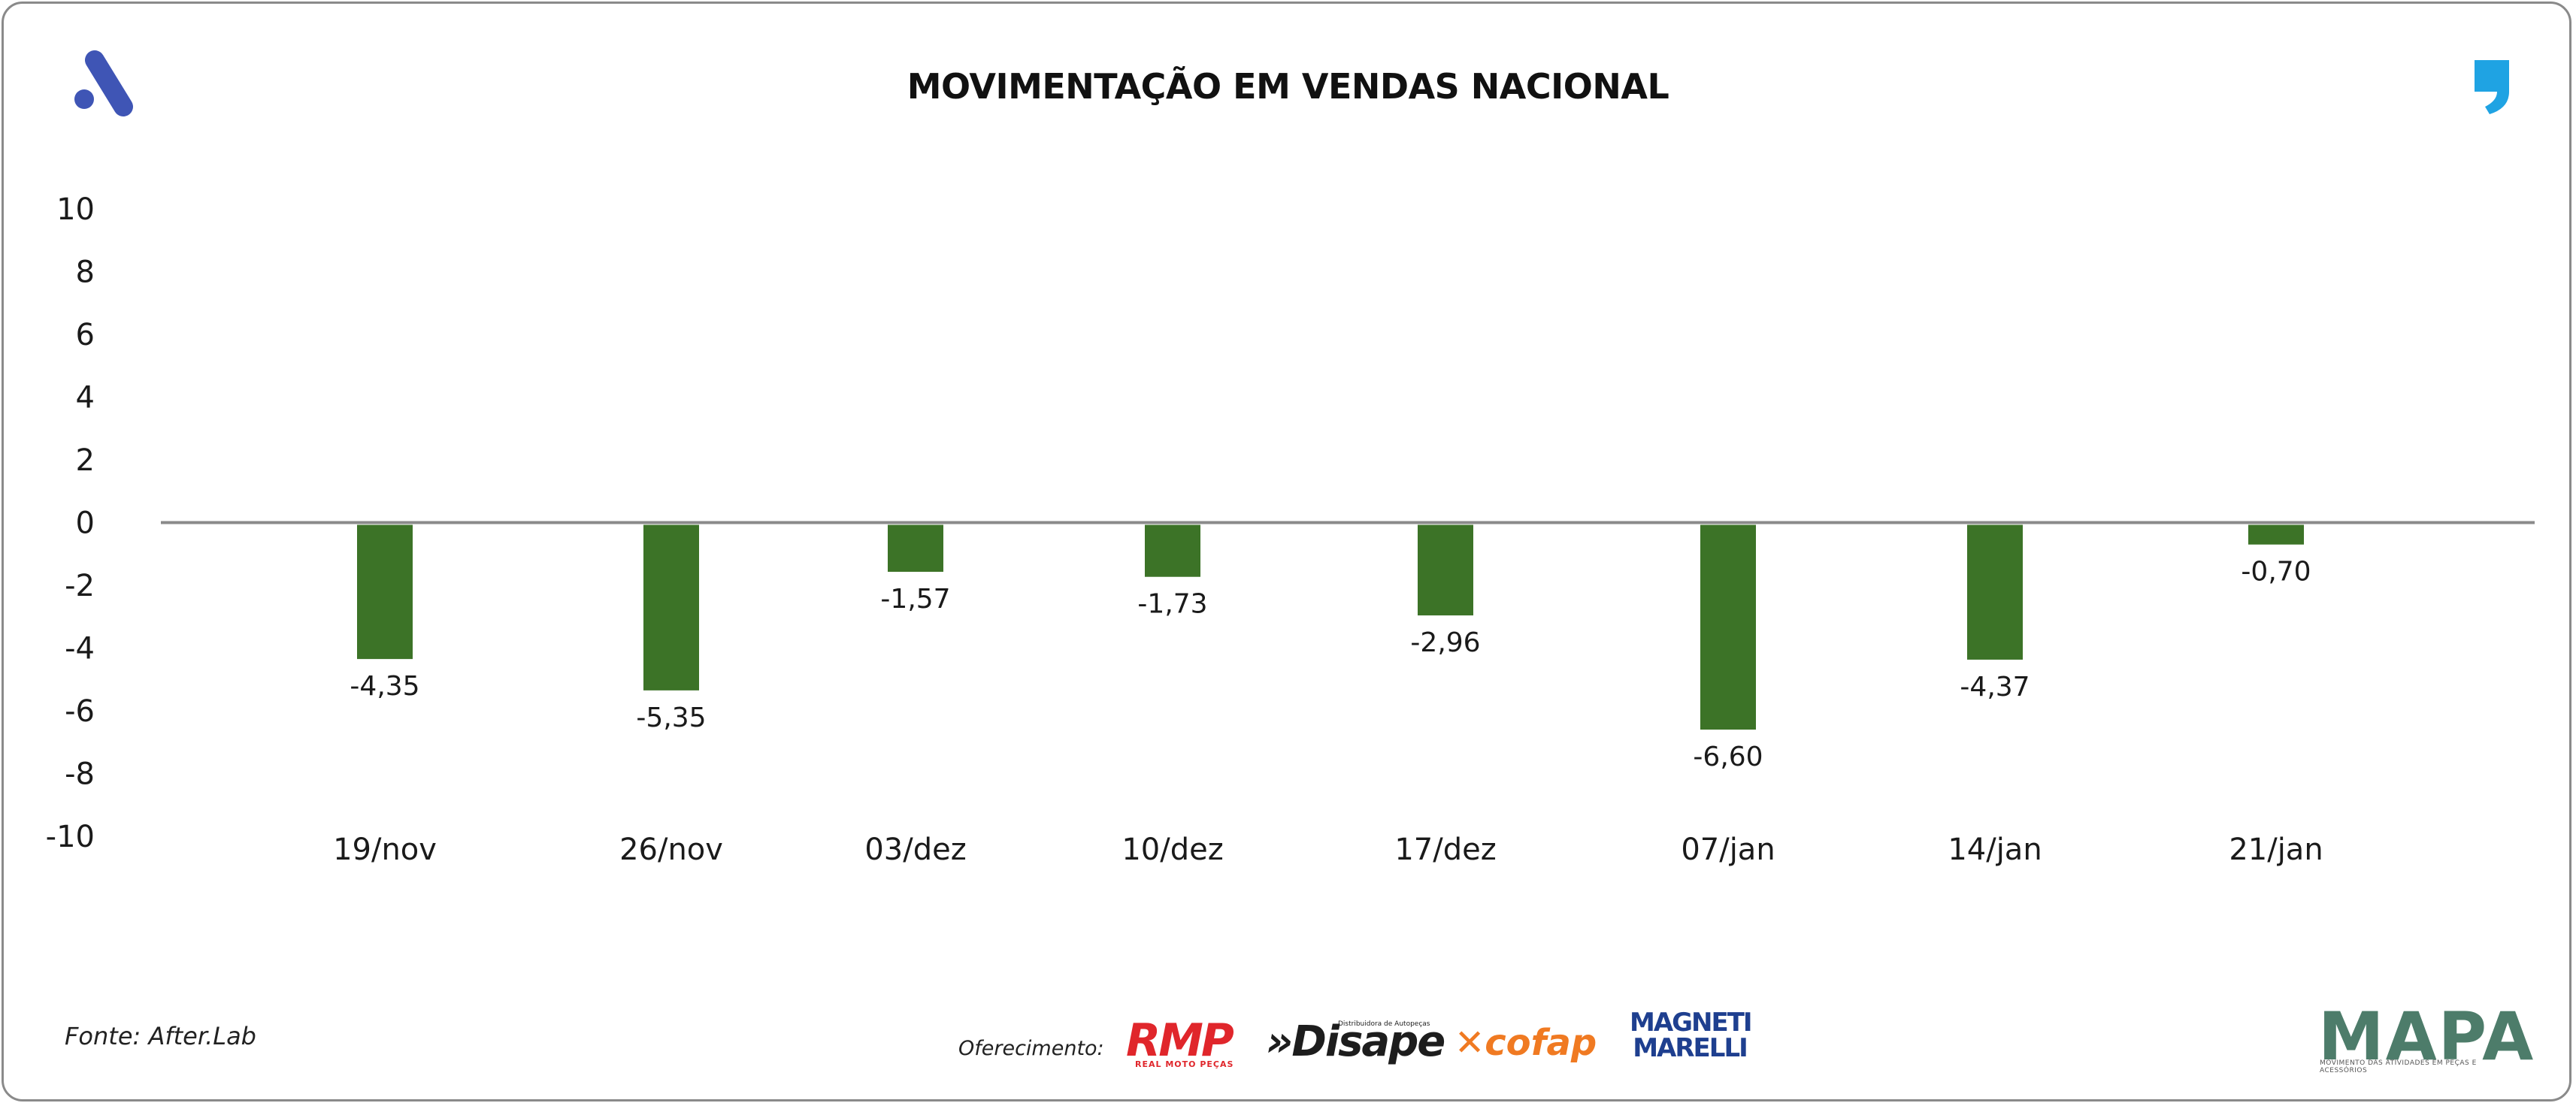 The width and height of the screenshot is (2576, 1106). What do you see at coordinates (1469, 1043) in the screenshot?
I see `cofap-x-icon: ✕` at bounding box center [1469, 1043].